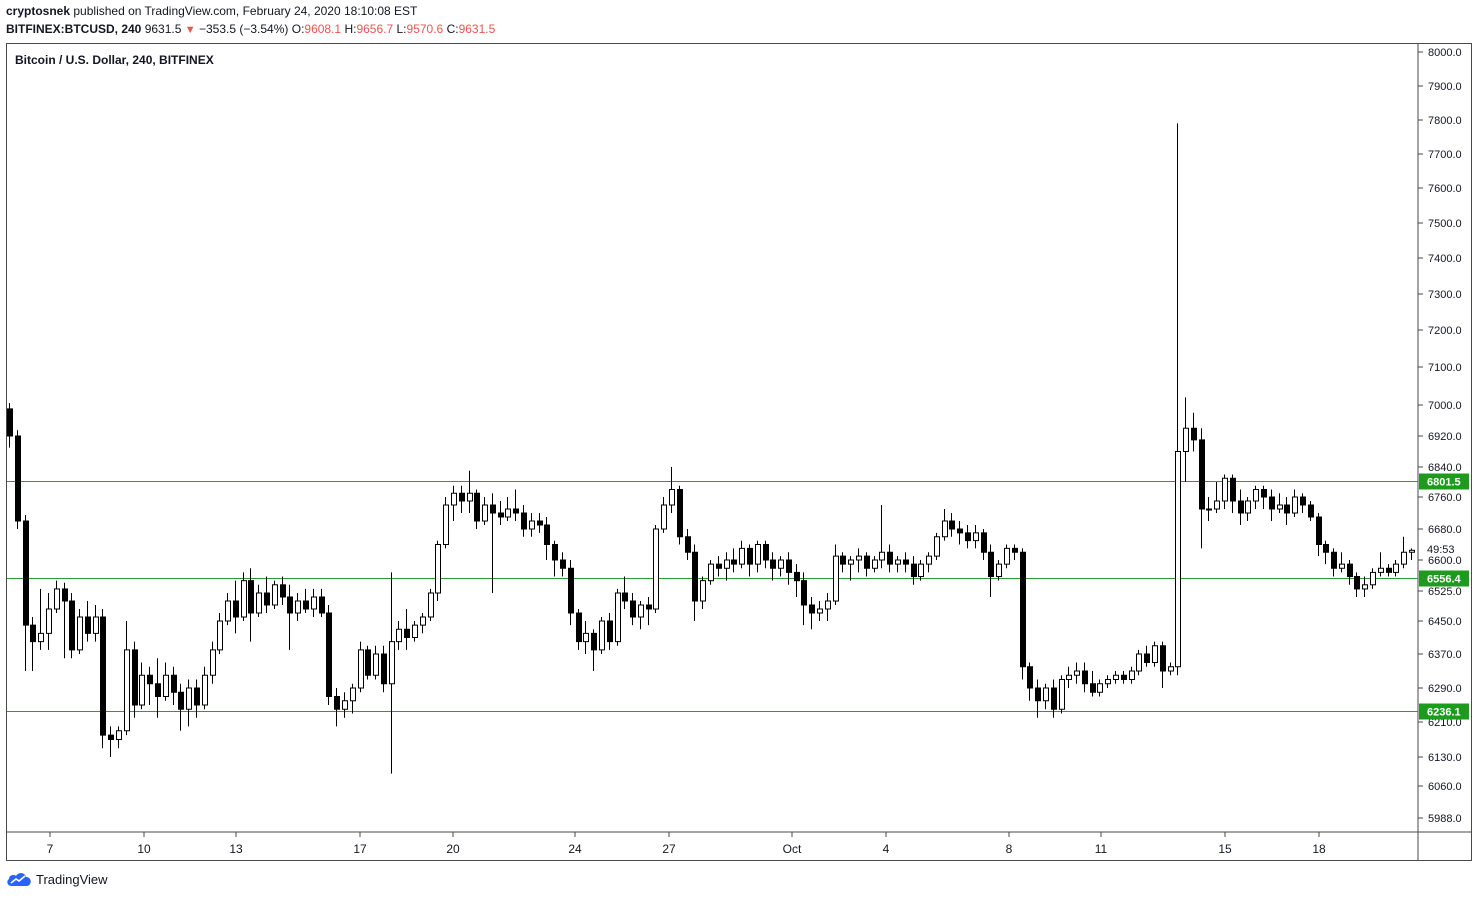  Describe the element at coordinates (38, 11) in the screenshot. I see `author-name: cryptosnek` at that location.